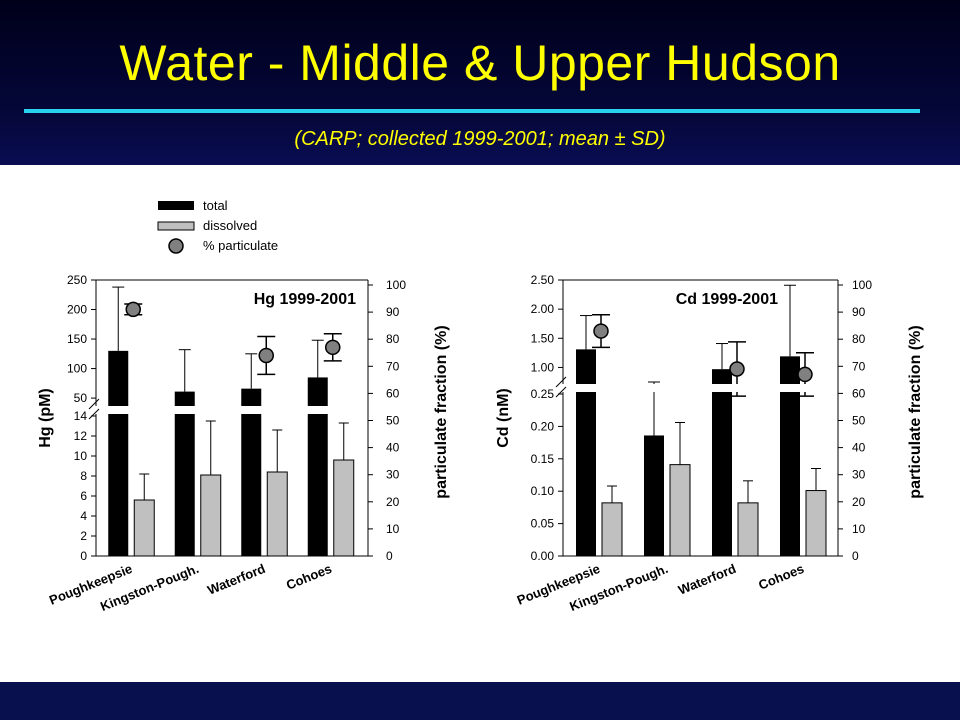 The height and width of the screenshot is (720, 960). What do you see at coordinates (309, 577) in the screenshot?
I see `hg-category-label: Cohoes` at bounding box center [309, 577].